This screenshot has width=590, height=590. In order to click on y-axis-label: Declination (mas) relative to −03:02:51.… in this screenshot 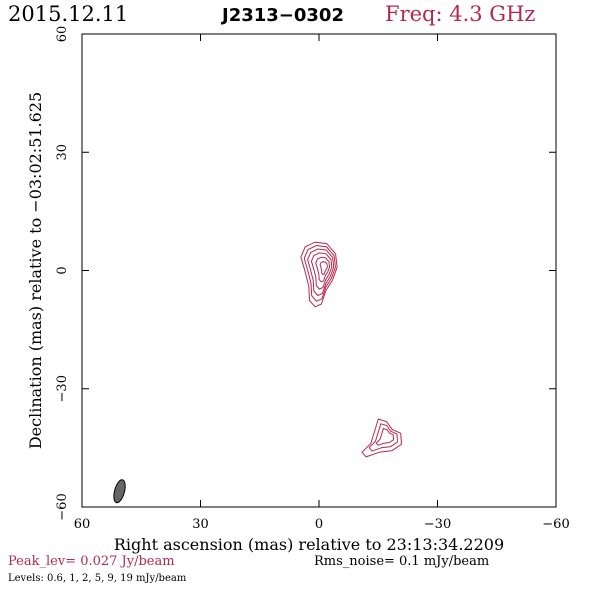, I will do `click(35, 270)`.